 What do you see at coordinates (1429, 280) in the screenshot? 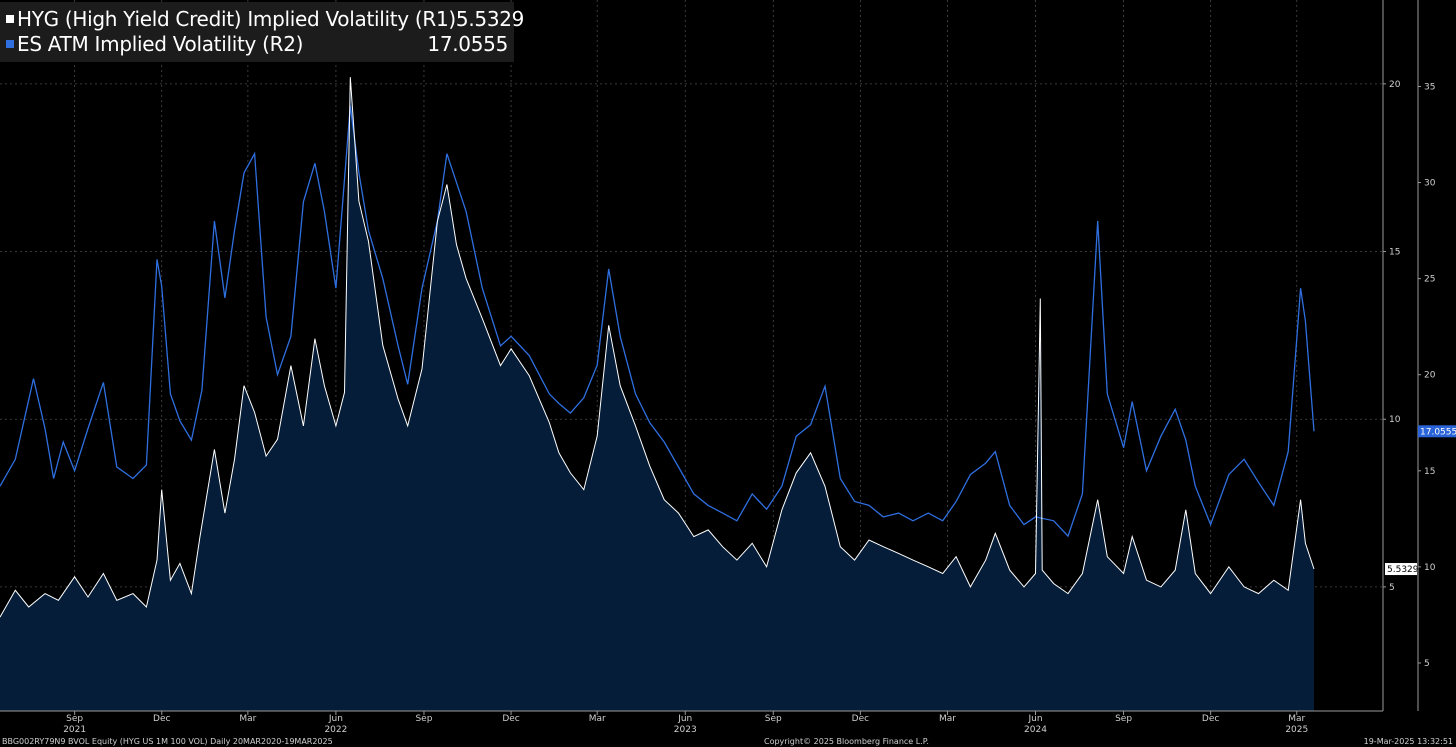
I see `r2-tick-label: 25` at bounding box center [1429, 280].